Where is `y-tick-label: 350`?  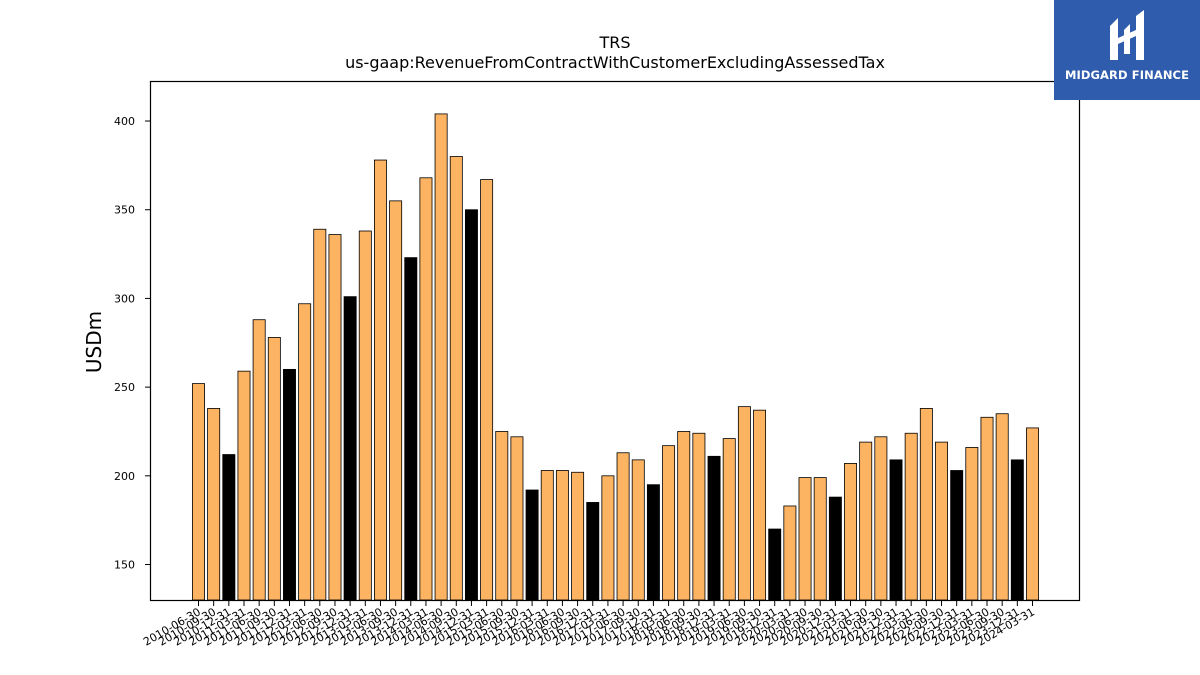 y-tick-label: 350 is located at coordinates (124, 210).